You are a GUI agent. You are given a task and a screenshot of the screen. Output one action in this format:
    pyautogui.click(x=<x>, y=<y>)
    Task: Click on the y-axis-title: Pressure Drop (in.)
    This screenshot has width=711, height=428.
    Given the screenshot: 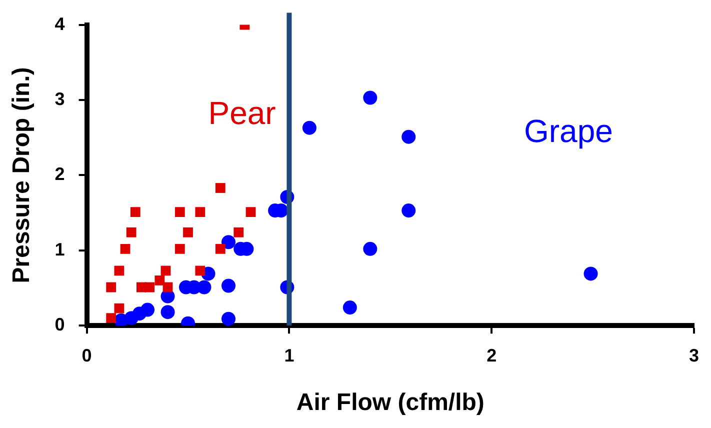 What is the action you would take?
    pyautogui.click(x=22, y=175)
    